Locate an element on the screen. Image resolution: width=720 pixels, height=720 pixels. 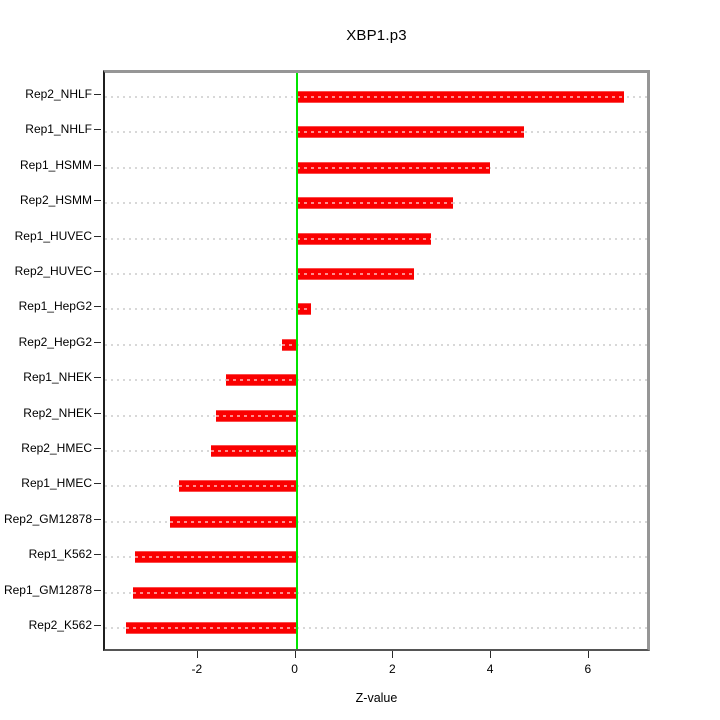
category-label: Rep2_HMEC is located at coordinates (56, 448).